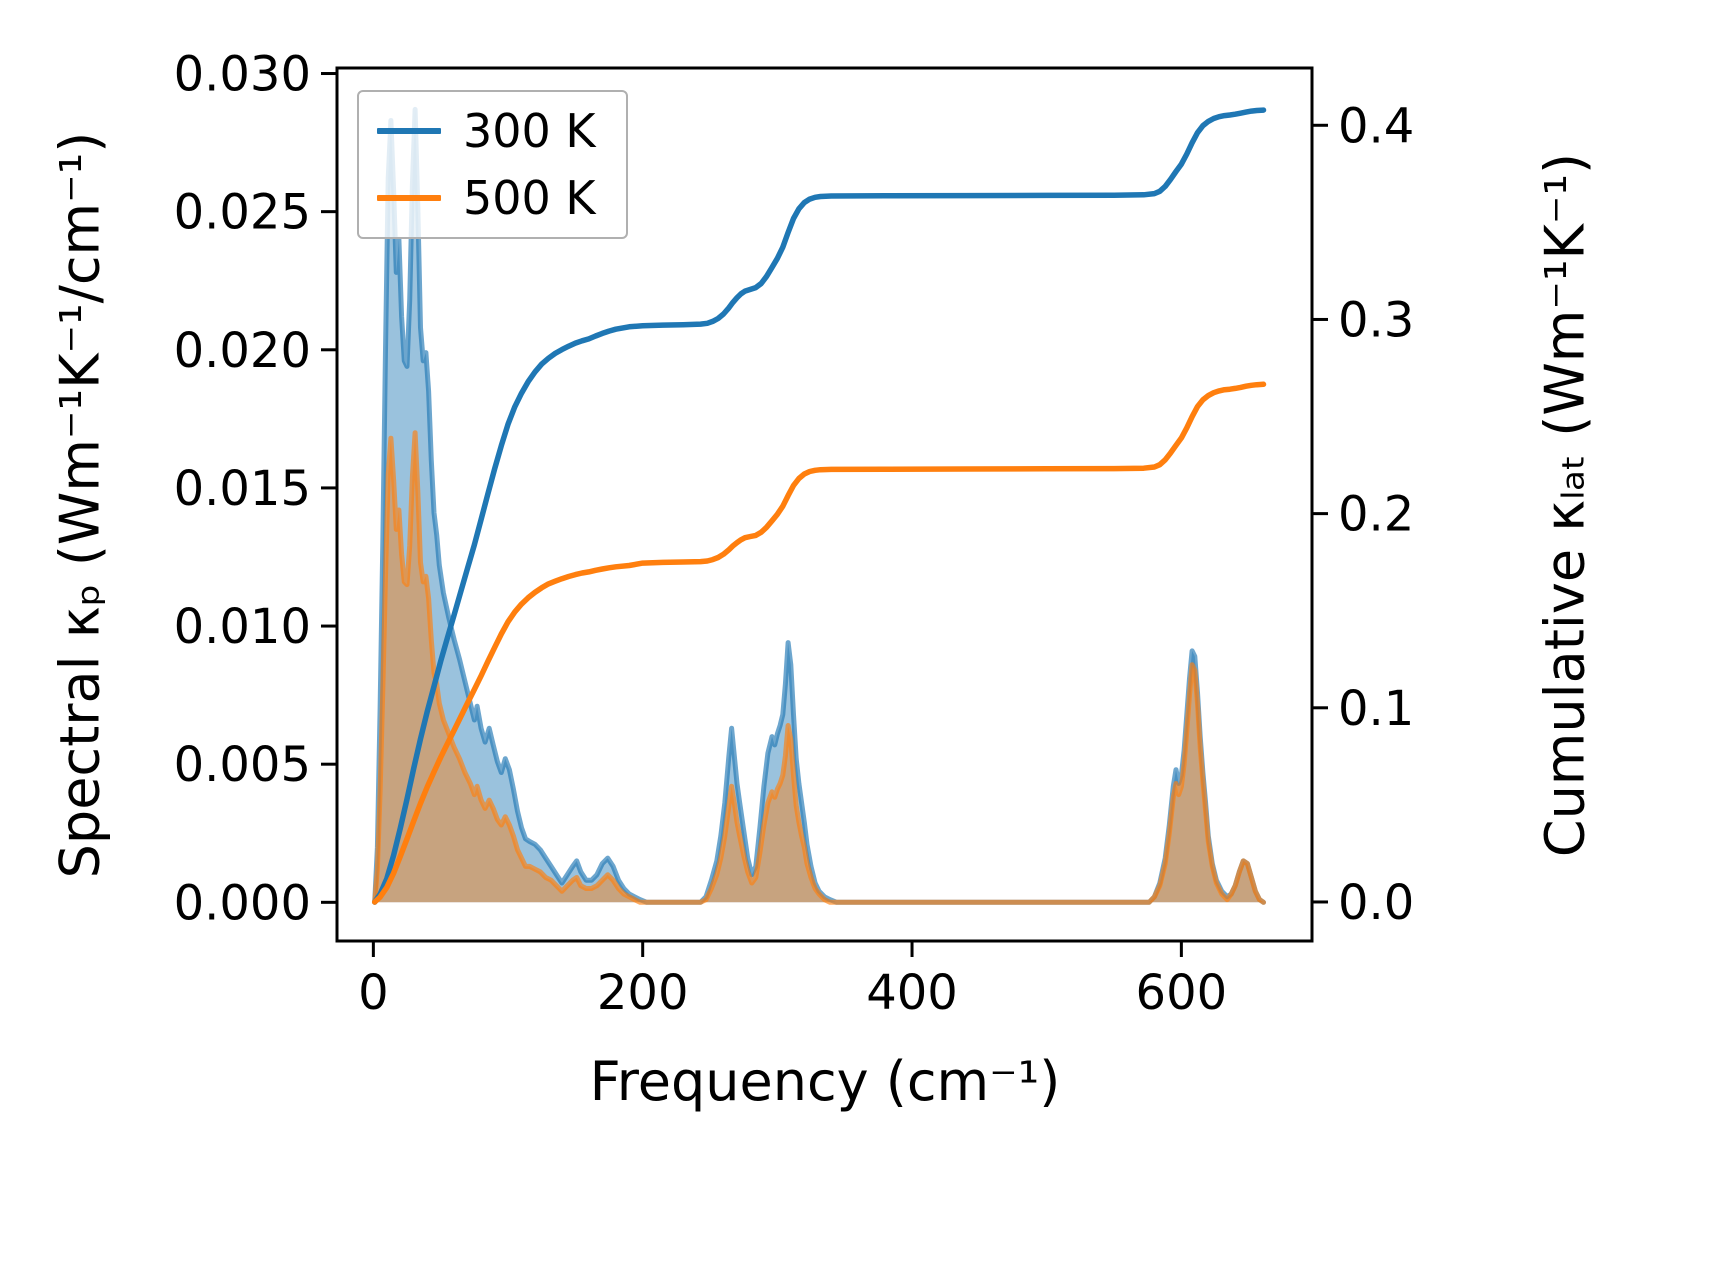 Image resolution: width=1716 pixels, height=1282 pixels. I want to click on left-axis-title: Spectral κₚ (Wm⁻¹K⁻¹/cm⁻¹), so click(80, 505).